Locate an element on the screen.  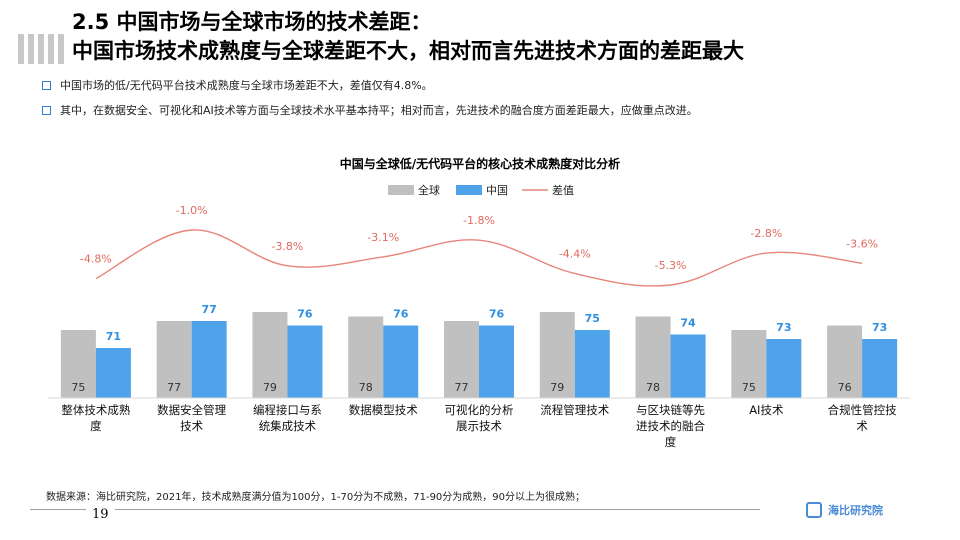
category-label: 可视化的分析 is located at coordinates (479, 410).